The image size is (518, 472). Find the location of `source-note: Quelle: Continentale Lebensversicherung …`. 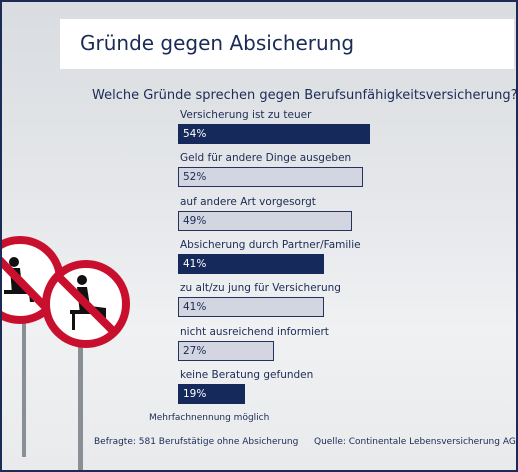

source-note: Quelle: Continentale Lebensversicherung … is located at coordinates (415, 442).